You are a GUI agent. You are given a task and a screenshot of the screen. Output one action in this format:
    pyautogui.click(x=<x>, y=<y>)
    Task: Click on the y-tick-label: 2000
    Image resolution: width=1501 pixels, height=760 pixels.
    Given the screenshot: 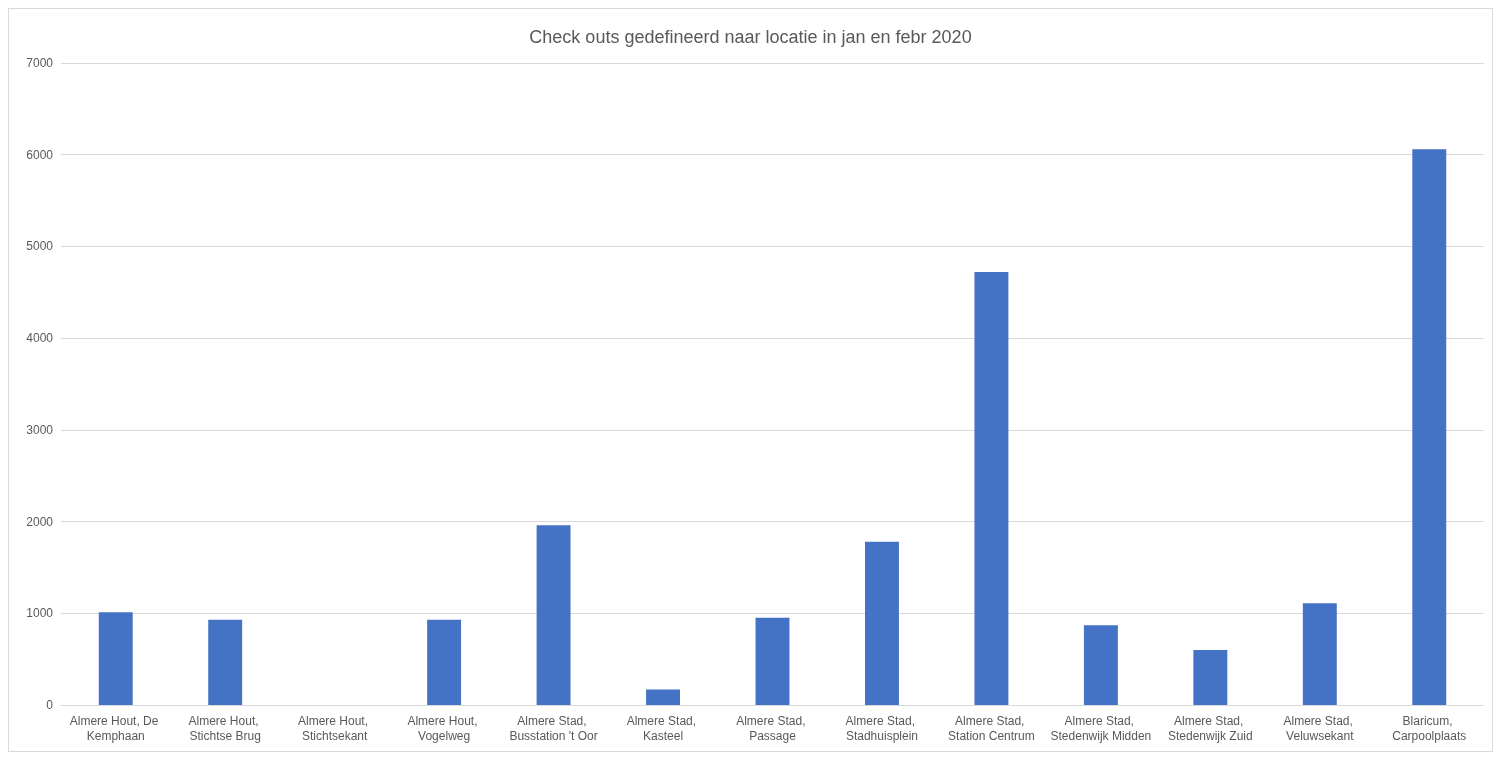 What is the action you would take?
    pyautogui.click(x=40, y=521)
    